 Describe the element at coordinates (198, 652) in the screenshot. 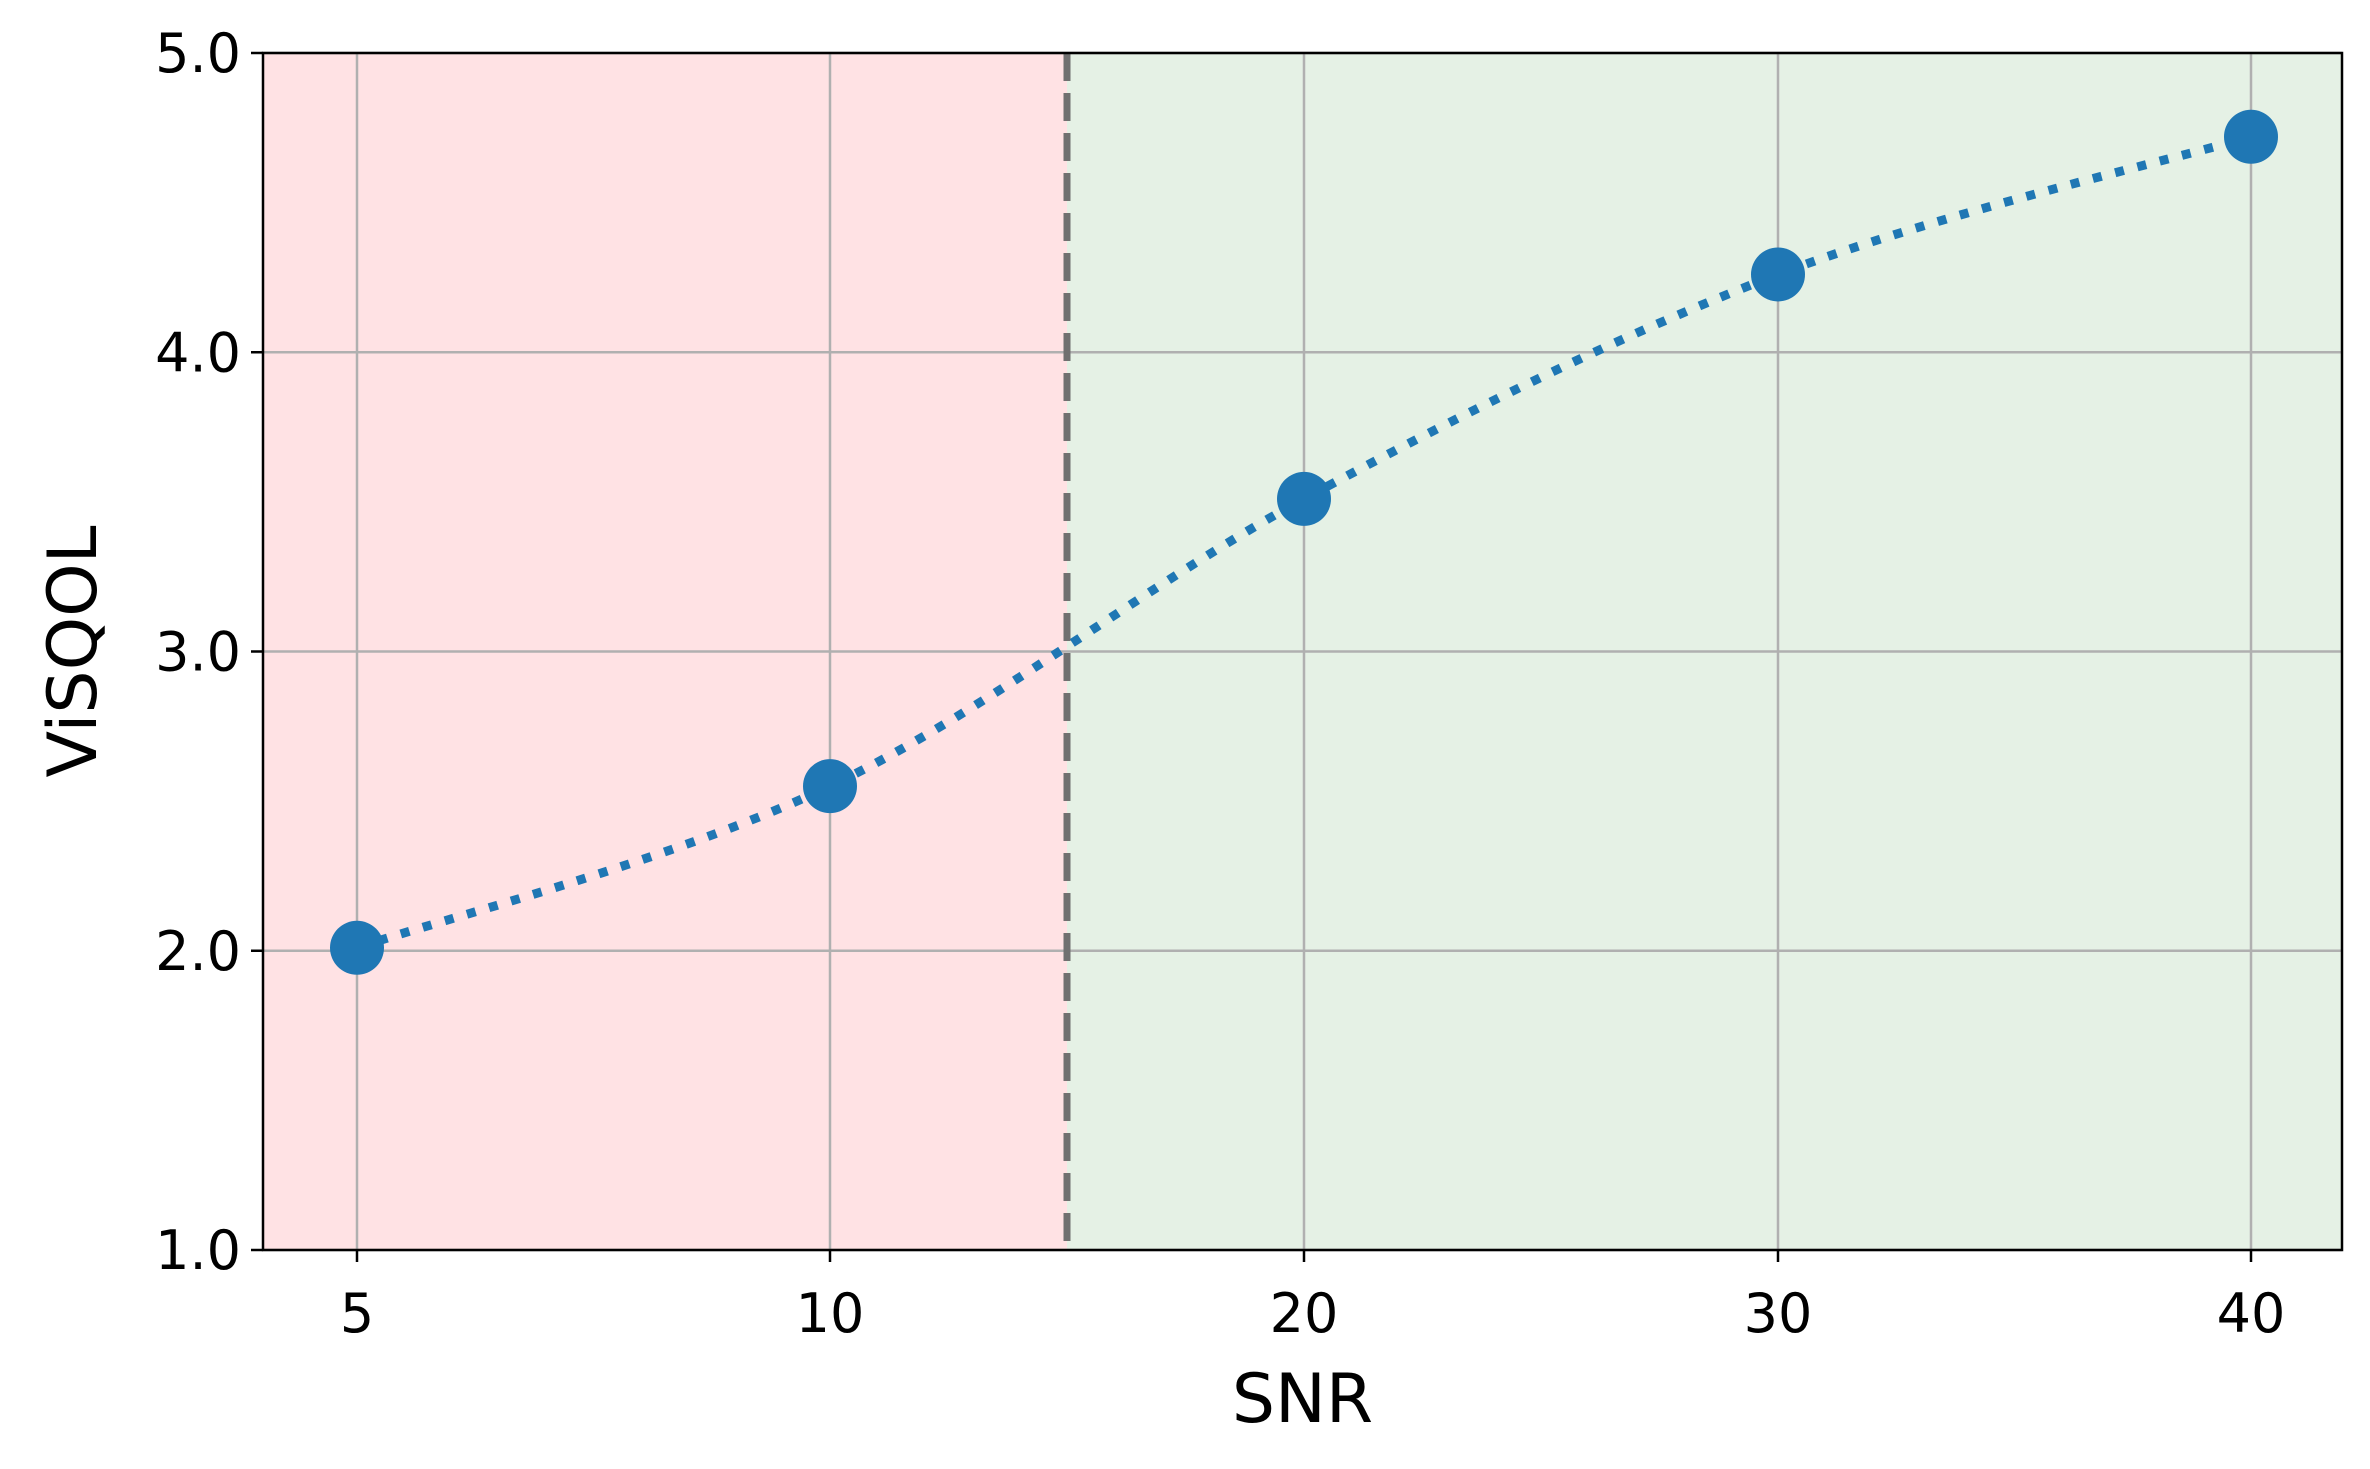

I see `y-tick-label: 3.0` at that location.